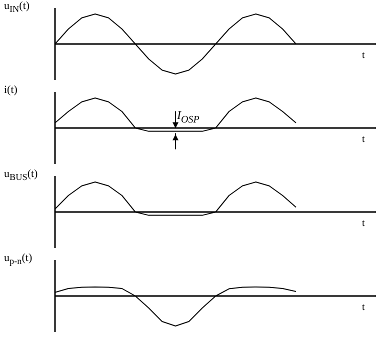  What do you see at coordinates (17, 7) in the screenshot?
I see `y-axis-title: u$_{IN}$(t)` at bounding box center [17, 7].